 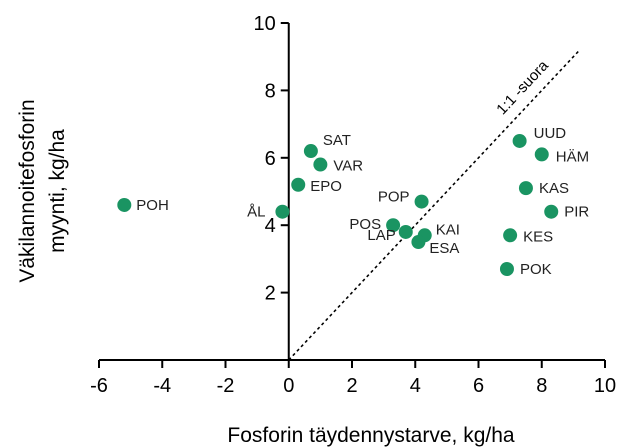 I want to click on x-axis-title: Fosforin täydennystarve, kg/ha, so click(x=370, y=435).